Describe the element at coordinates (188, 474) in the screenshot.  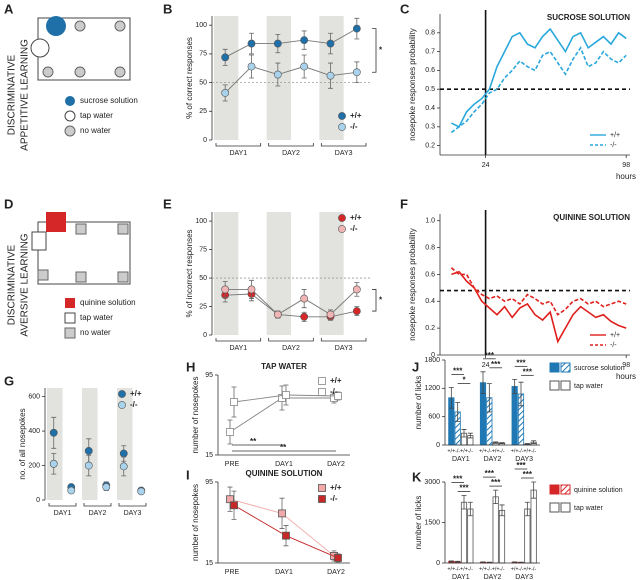
I see `panel-letter: I` at that location.